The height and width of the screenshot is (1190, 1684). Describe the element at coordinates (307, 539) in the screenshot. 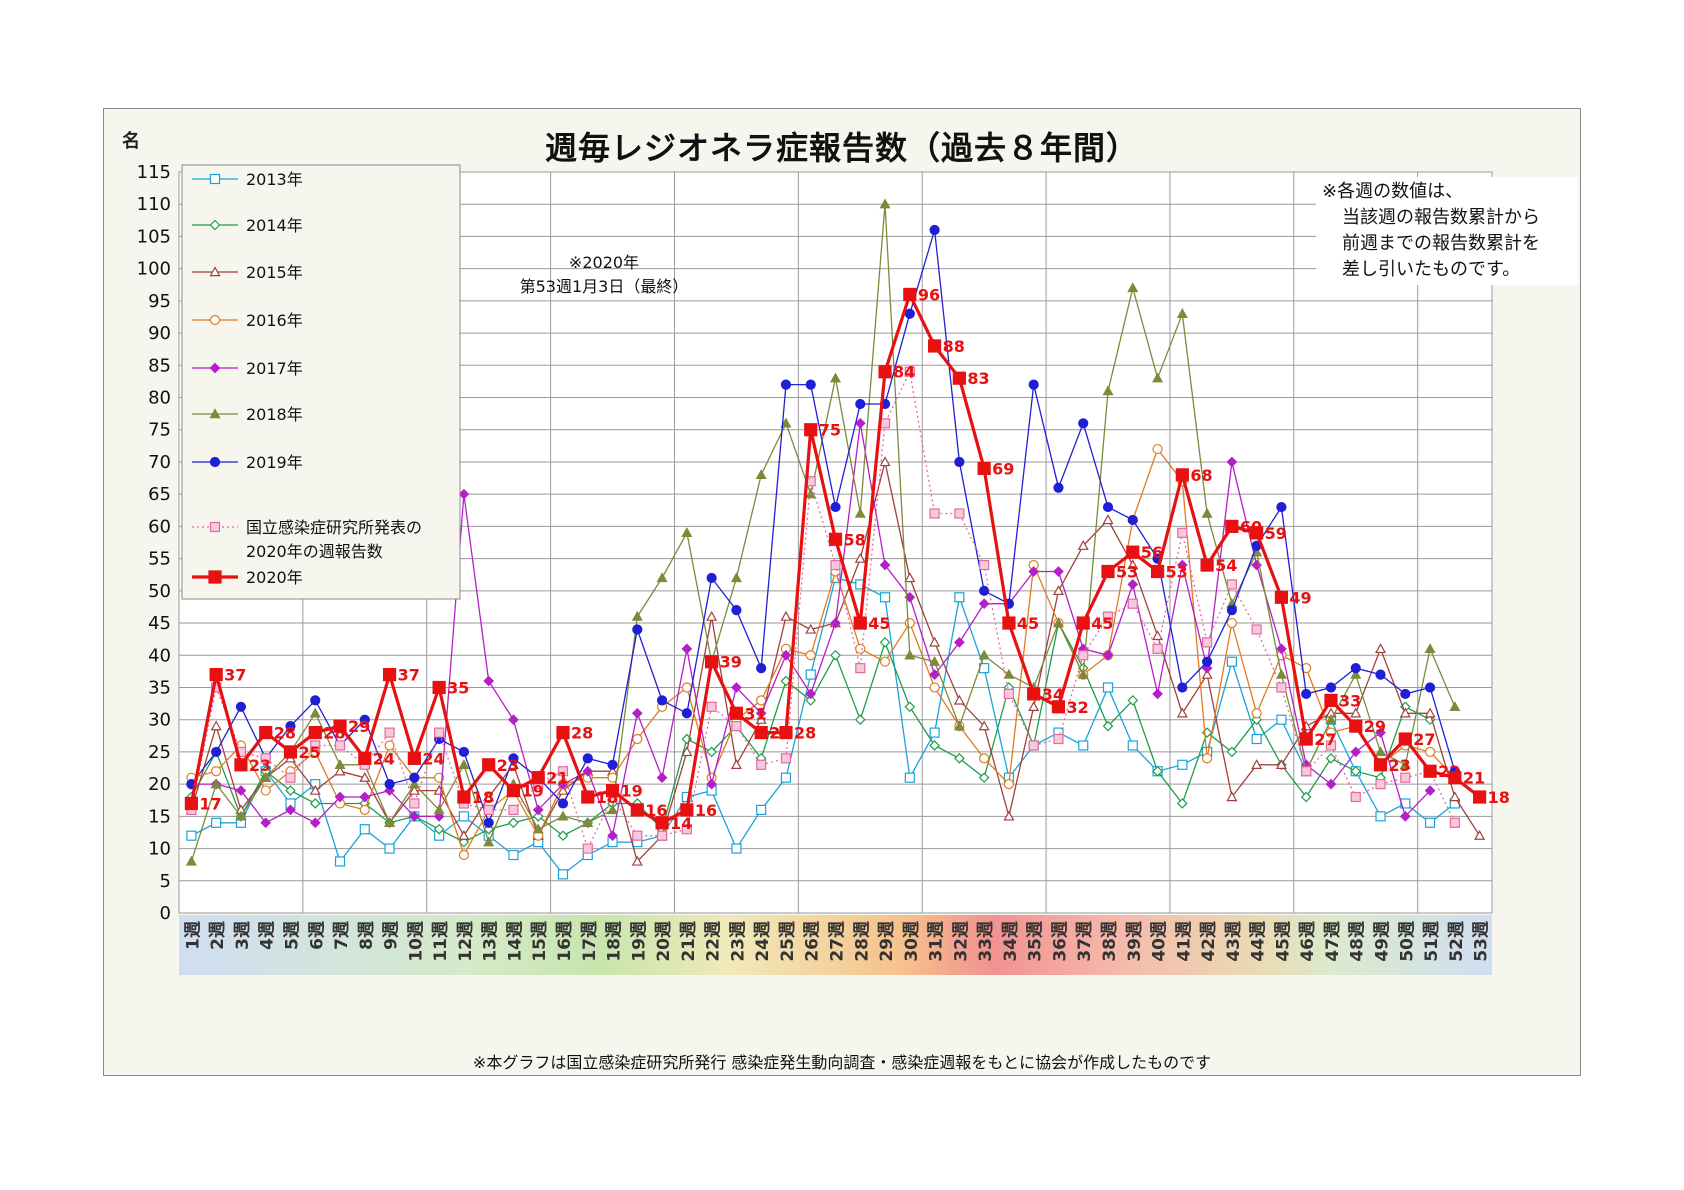

I see `legend-item: 国立感染症研究所発表の 2020年の週報告数` at that location.